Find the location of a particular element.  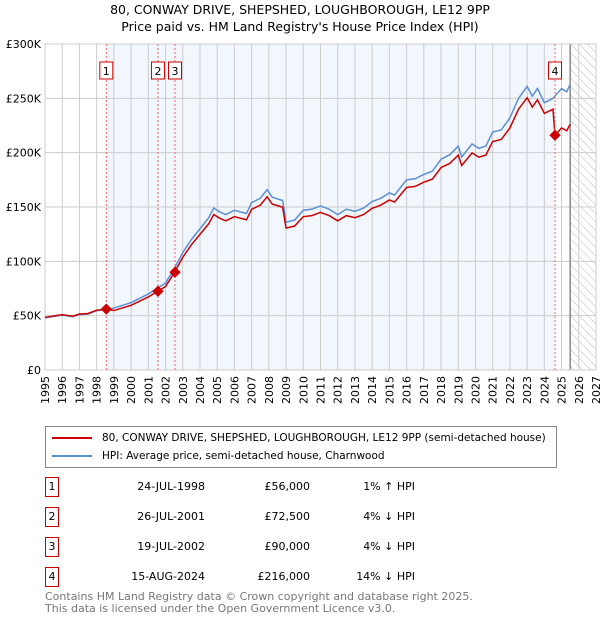

x-tick-label: 2012 is located at coordinates (338, 390).